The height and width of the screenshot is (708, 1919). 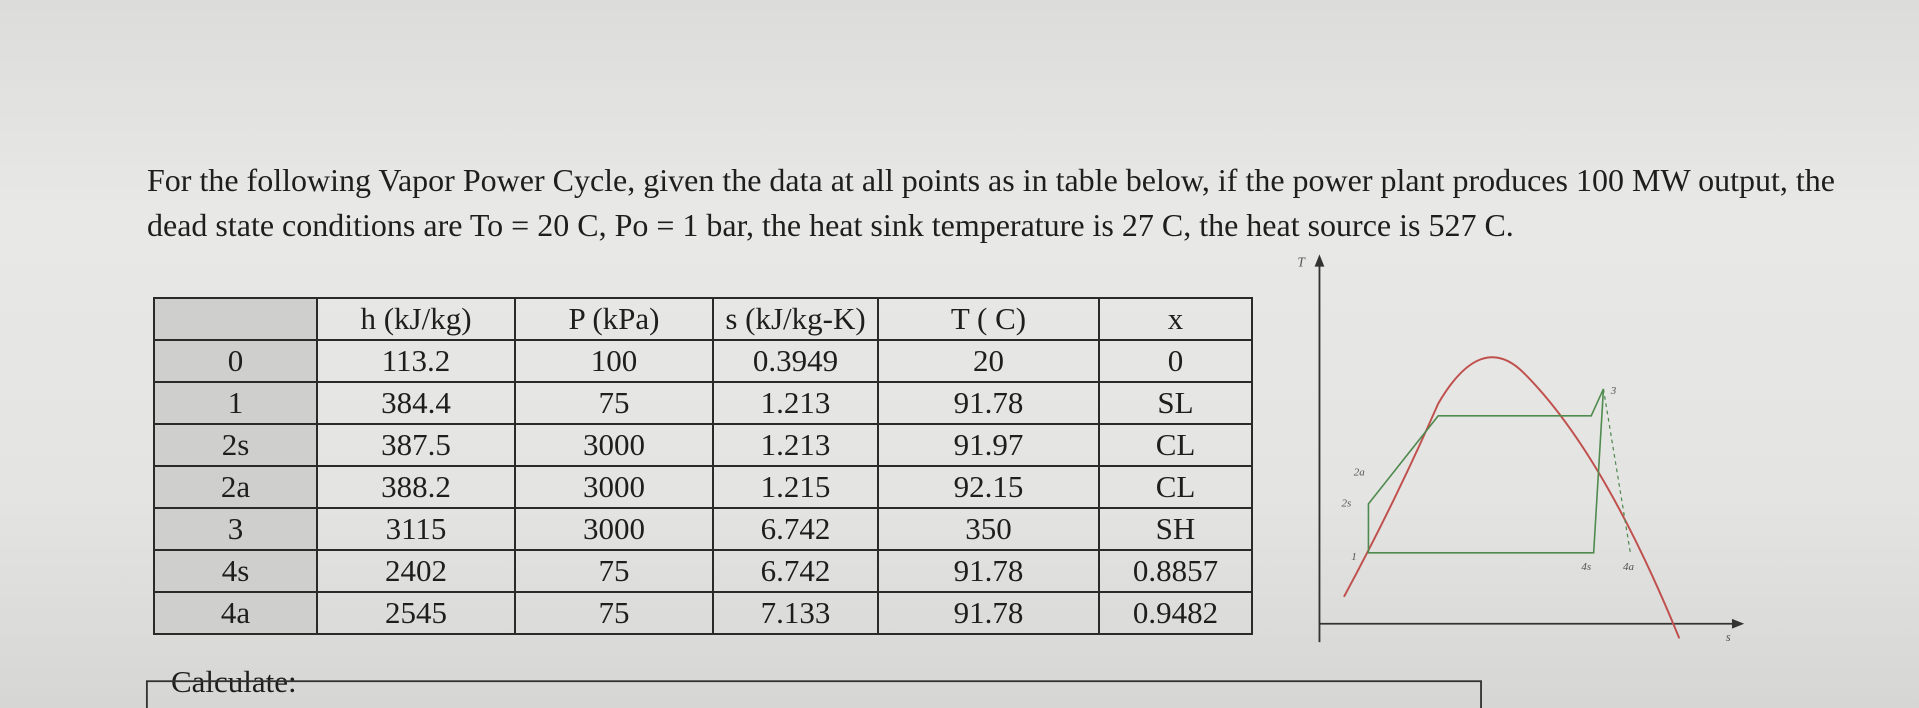 What do you see at coordinates (1629, 567) in the screenshot?
I see `point-label: 4a` at bounding box center [1629, 567].